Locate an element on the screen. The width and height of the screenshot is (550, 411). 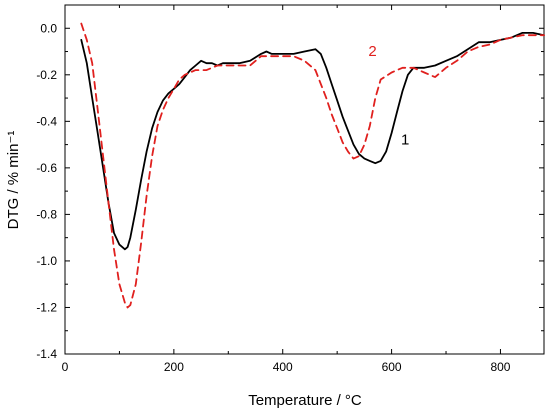
x-tick-label: 800 is located at coordinates (500, 367).